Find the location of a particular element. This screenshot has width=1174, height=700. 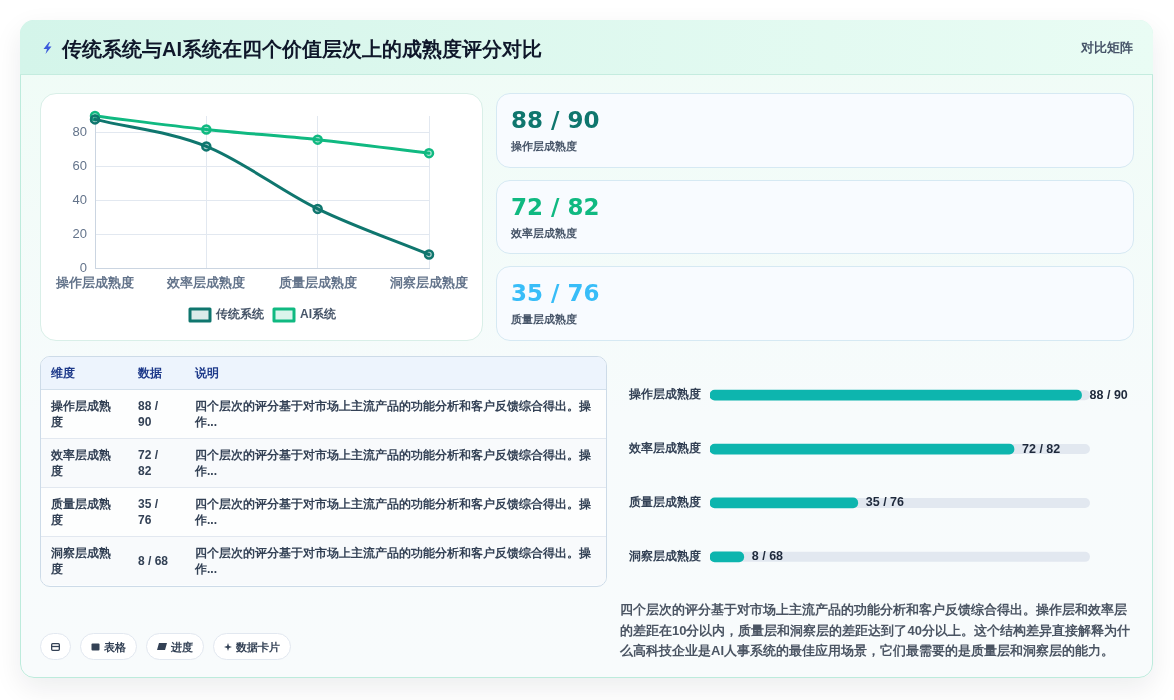

y-tick-label: 洞察层成熟度 is located at coordinates (664, 556).